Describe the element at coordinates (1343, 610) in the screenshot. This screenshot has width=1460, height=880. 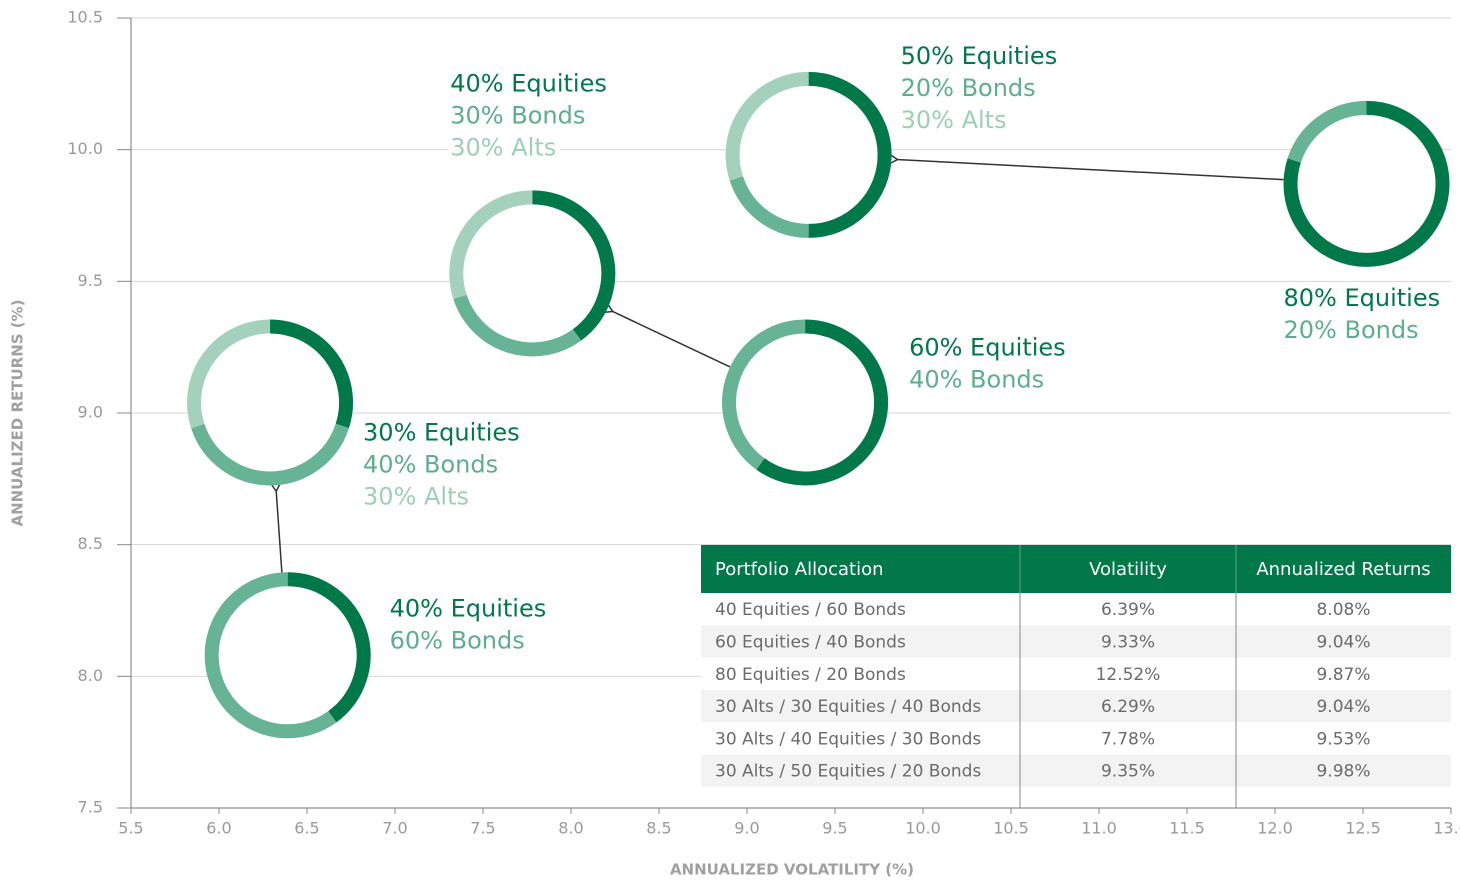
I see `table-cell: 8.08%` at that location.